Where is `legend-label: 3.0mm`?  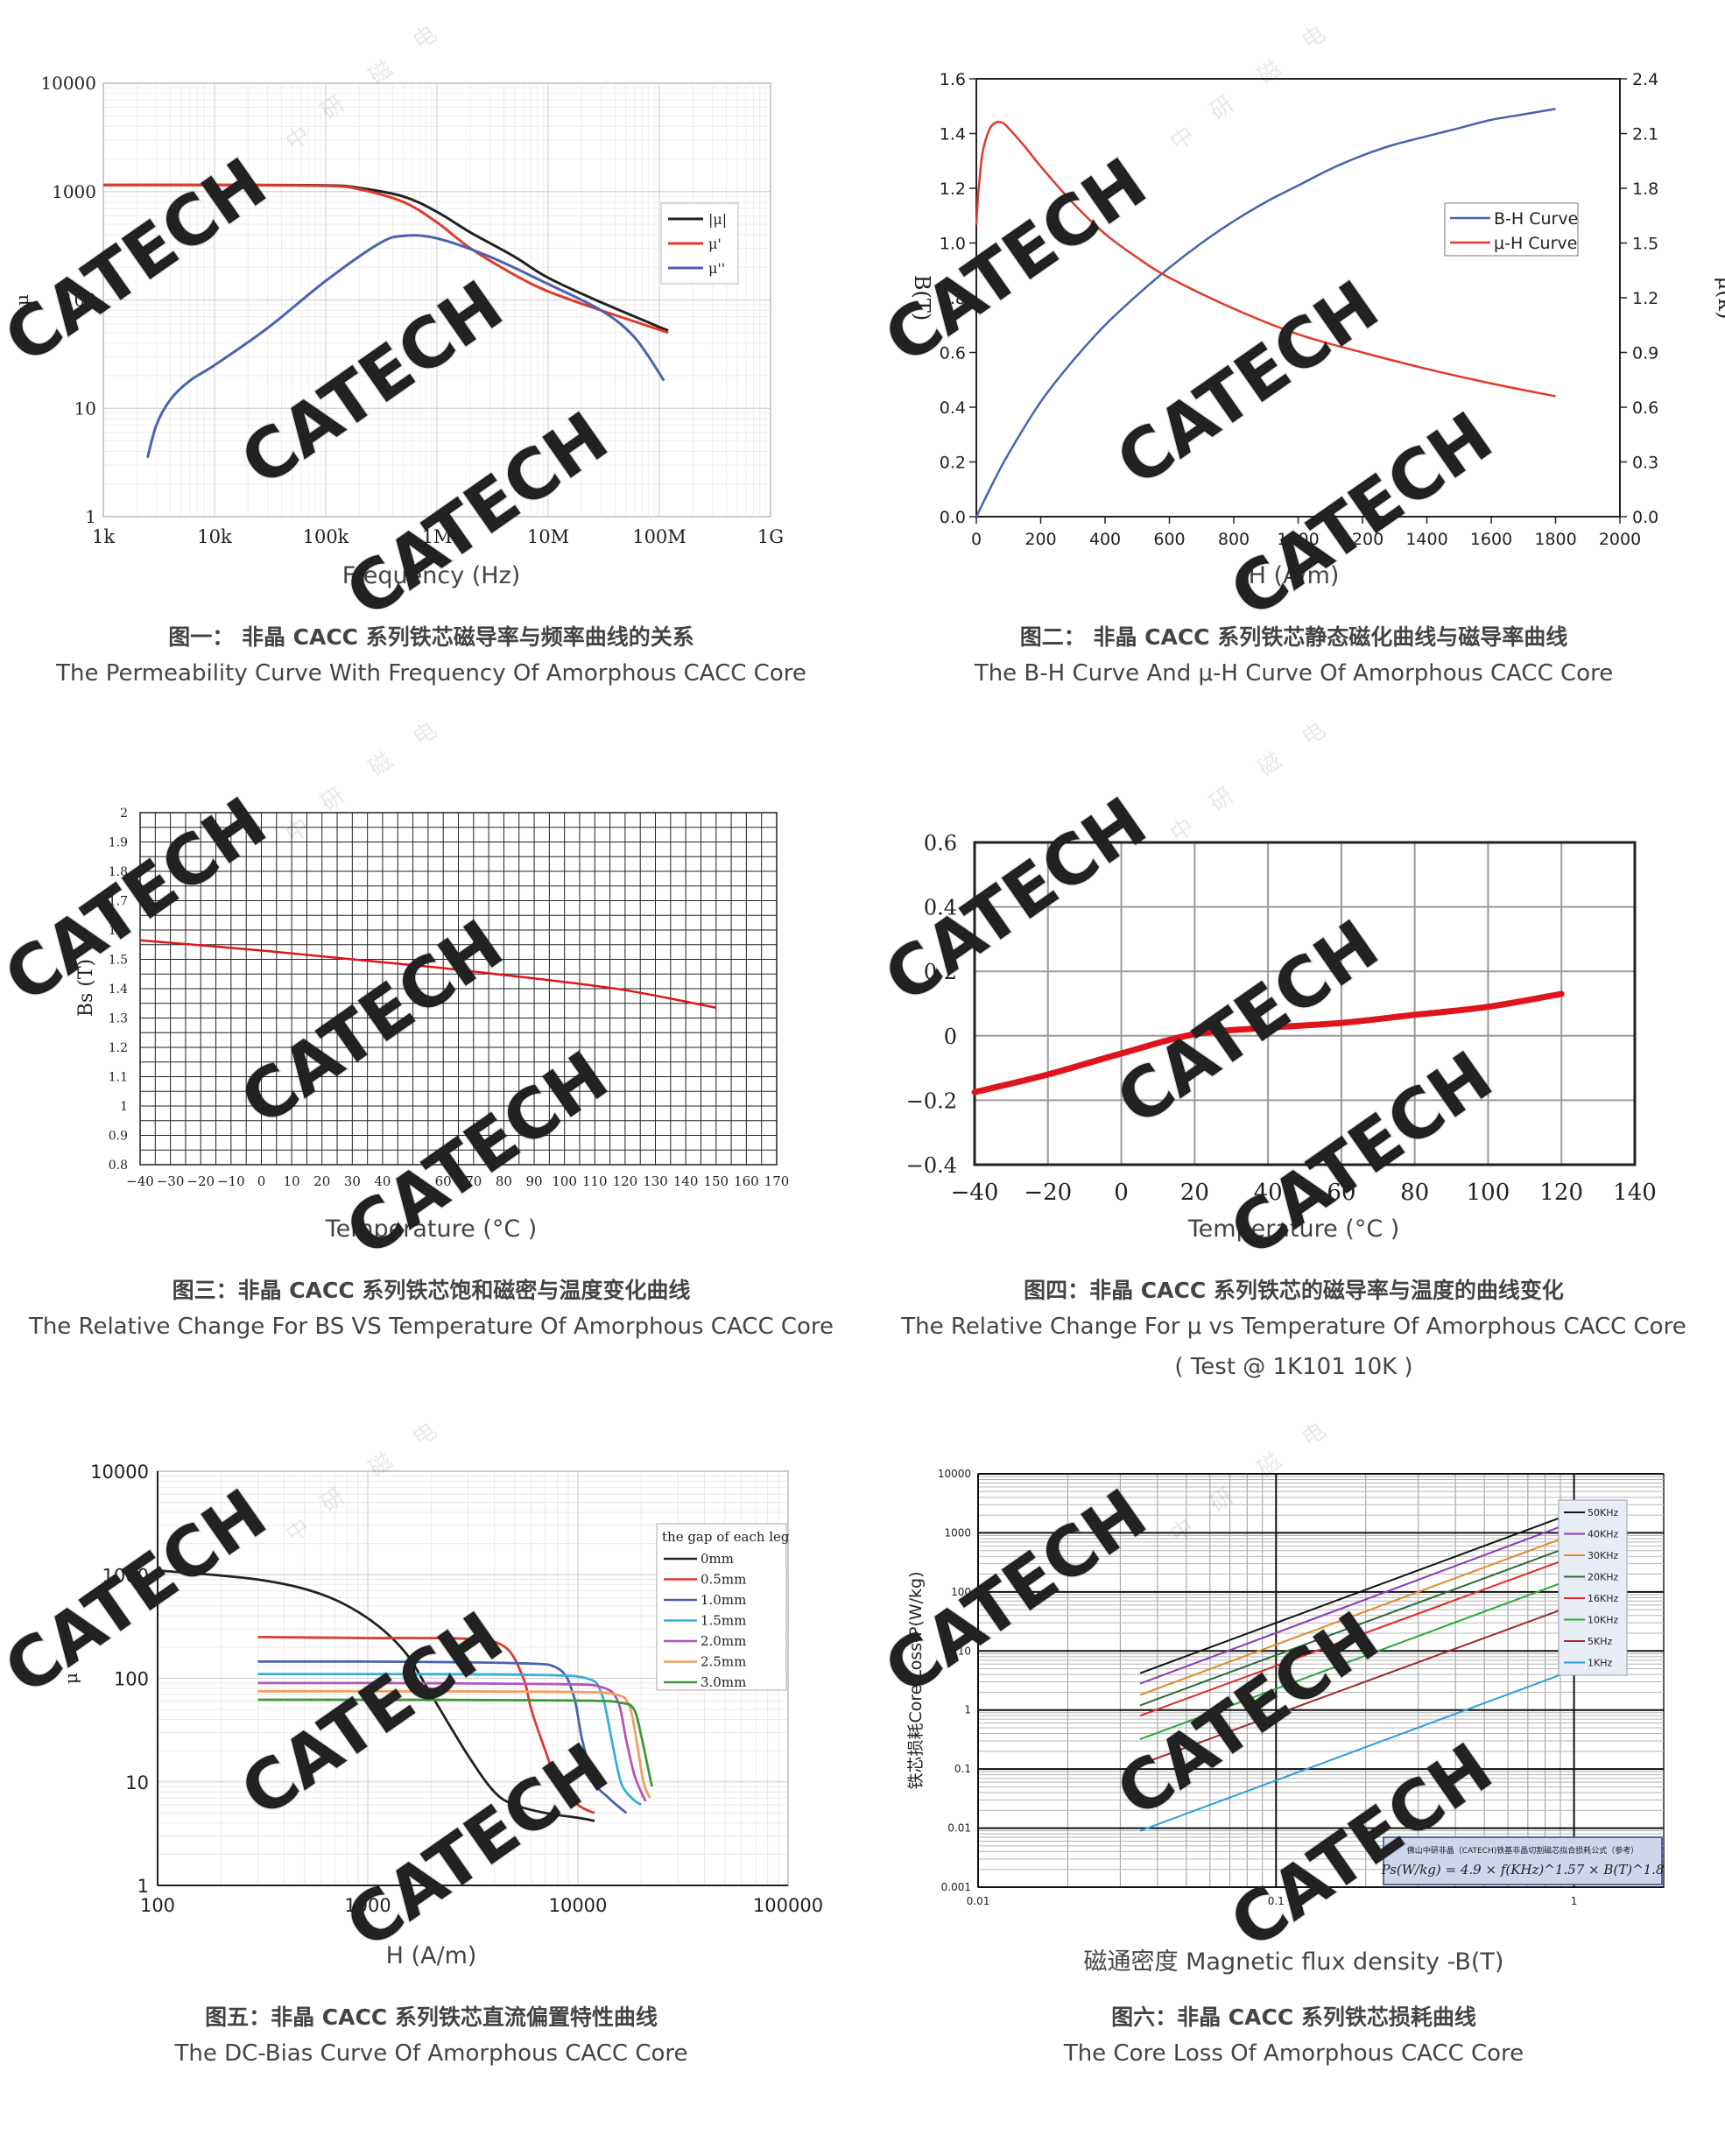
legend-label: 3.0mm is located at coordinates (723, 1682).